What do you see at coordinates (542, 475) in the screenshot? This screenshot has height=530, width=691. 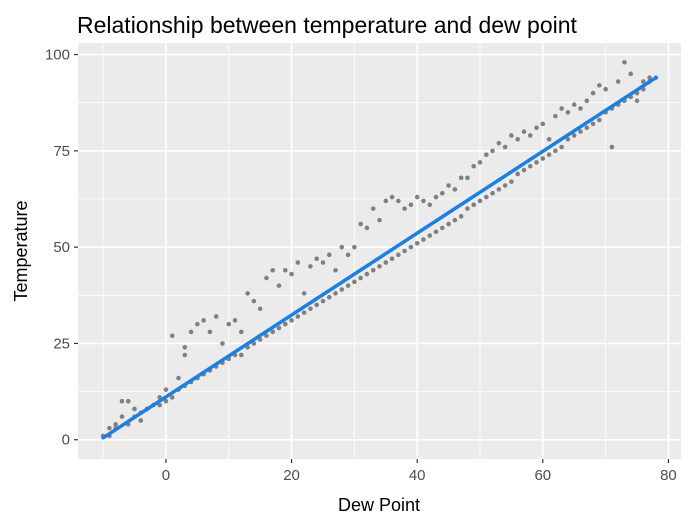 I see `x-tick-label: 60` at bounding box center [542, 475].